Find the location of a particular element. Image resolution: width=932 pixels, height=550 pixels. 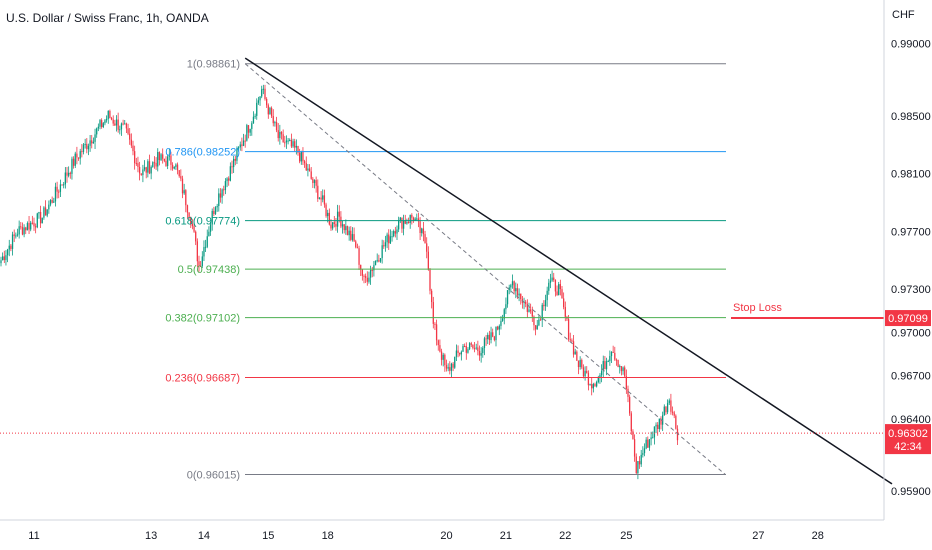

time-tick-label: 15 is located at coordinates (268, 536).